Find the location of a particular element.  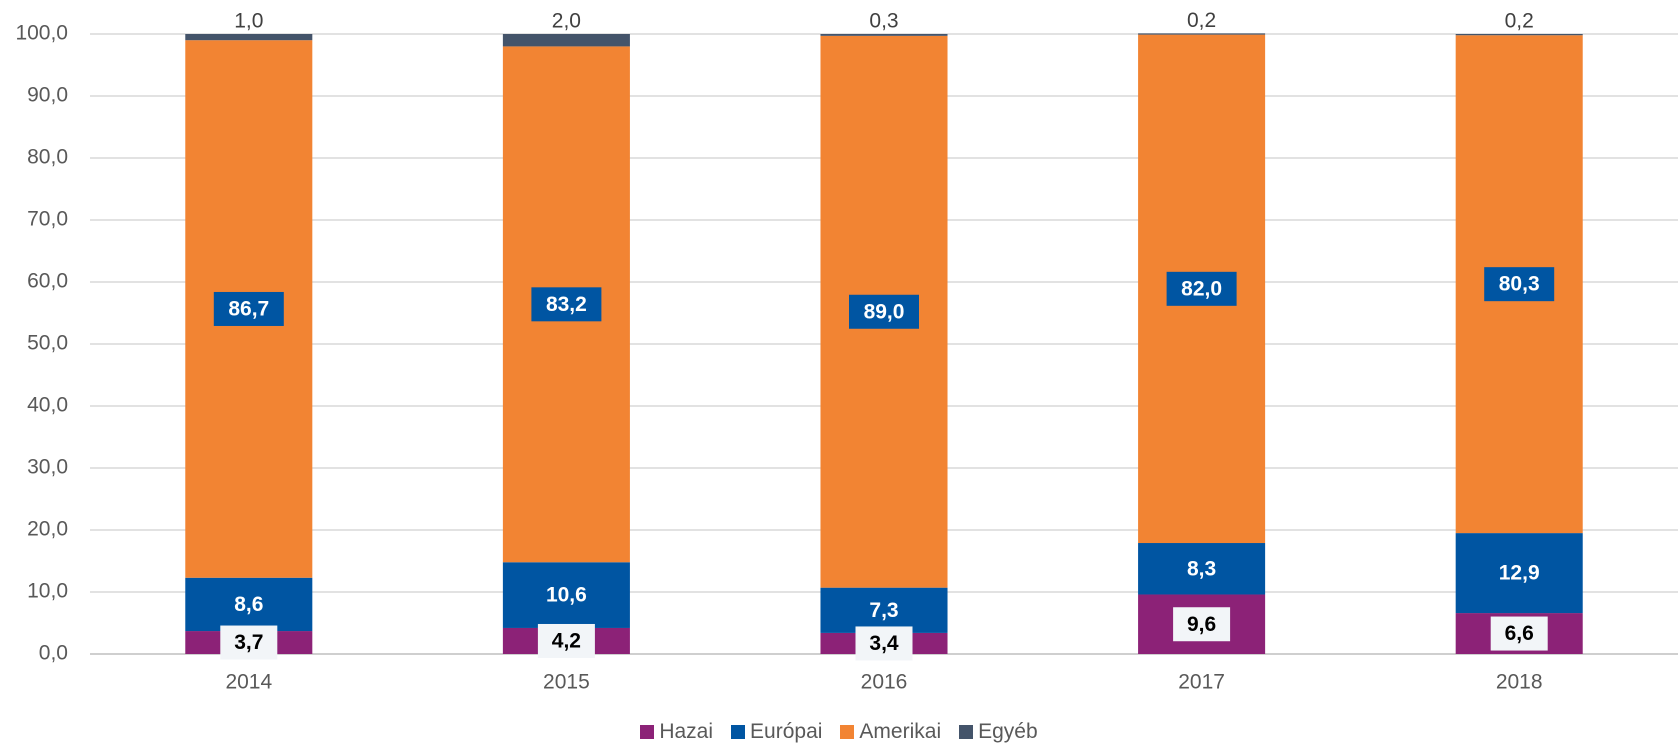

data-label: 6,6 is located at coordinates (1519, 633).